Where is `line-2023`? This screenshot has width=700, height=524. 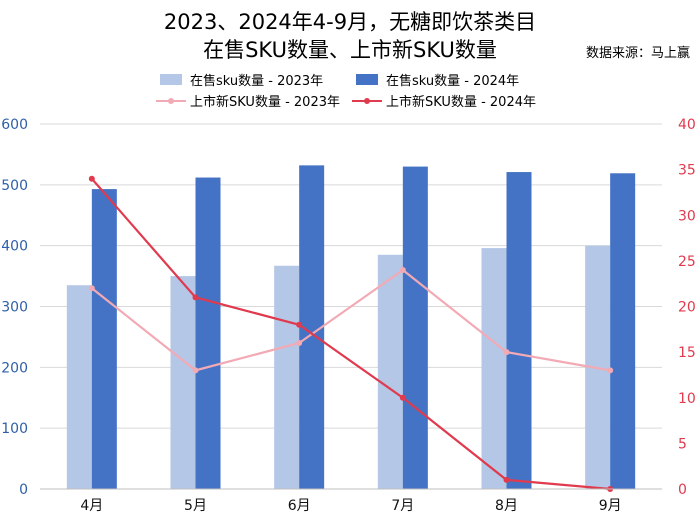
line-2023 is located at coordinates (351, 320).